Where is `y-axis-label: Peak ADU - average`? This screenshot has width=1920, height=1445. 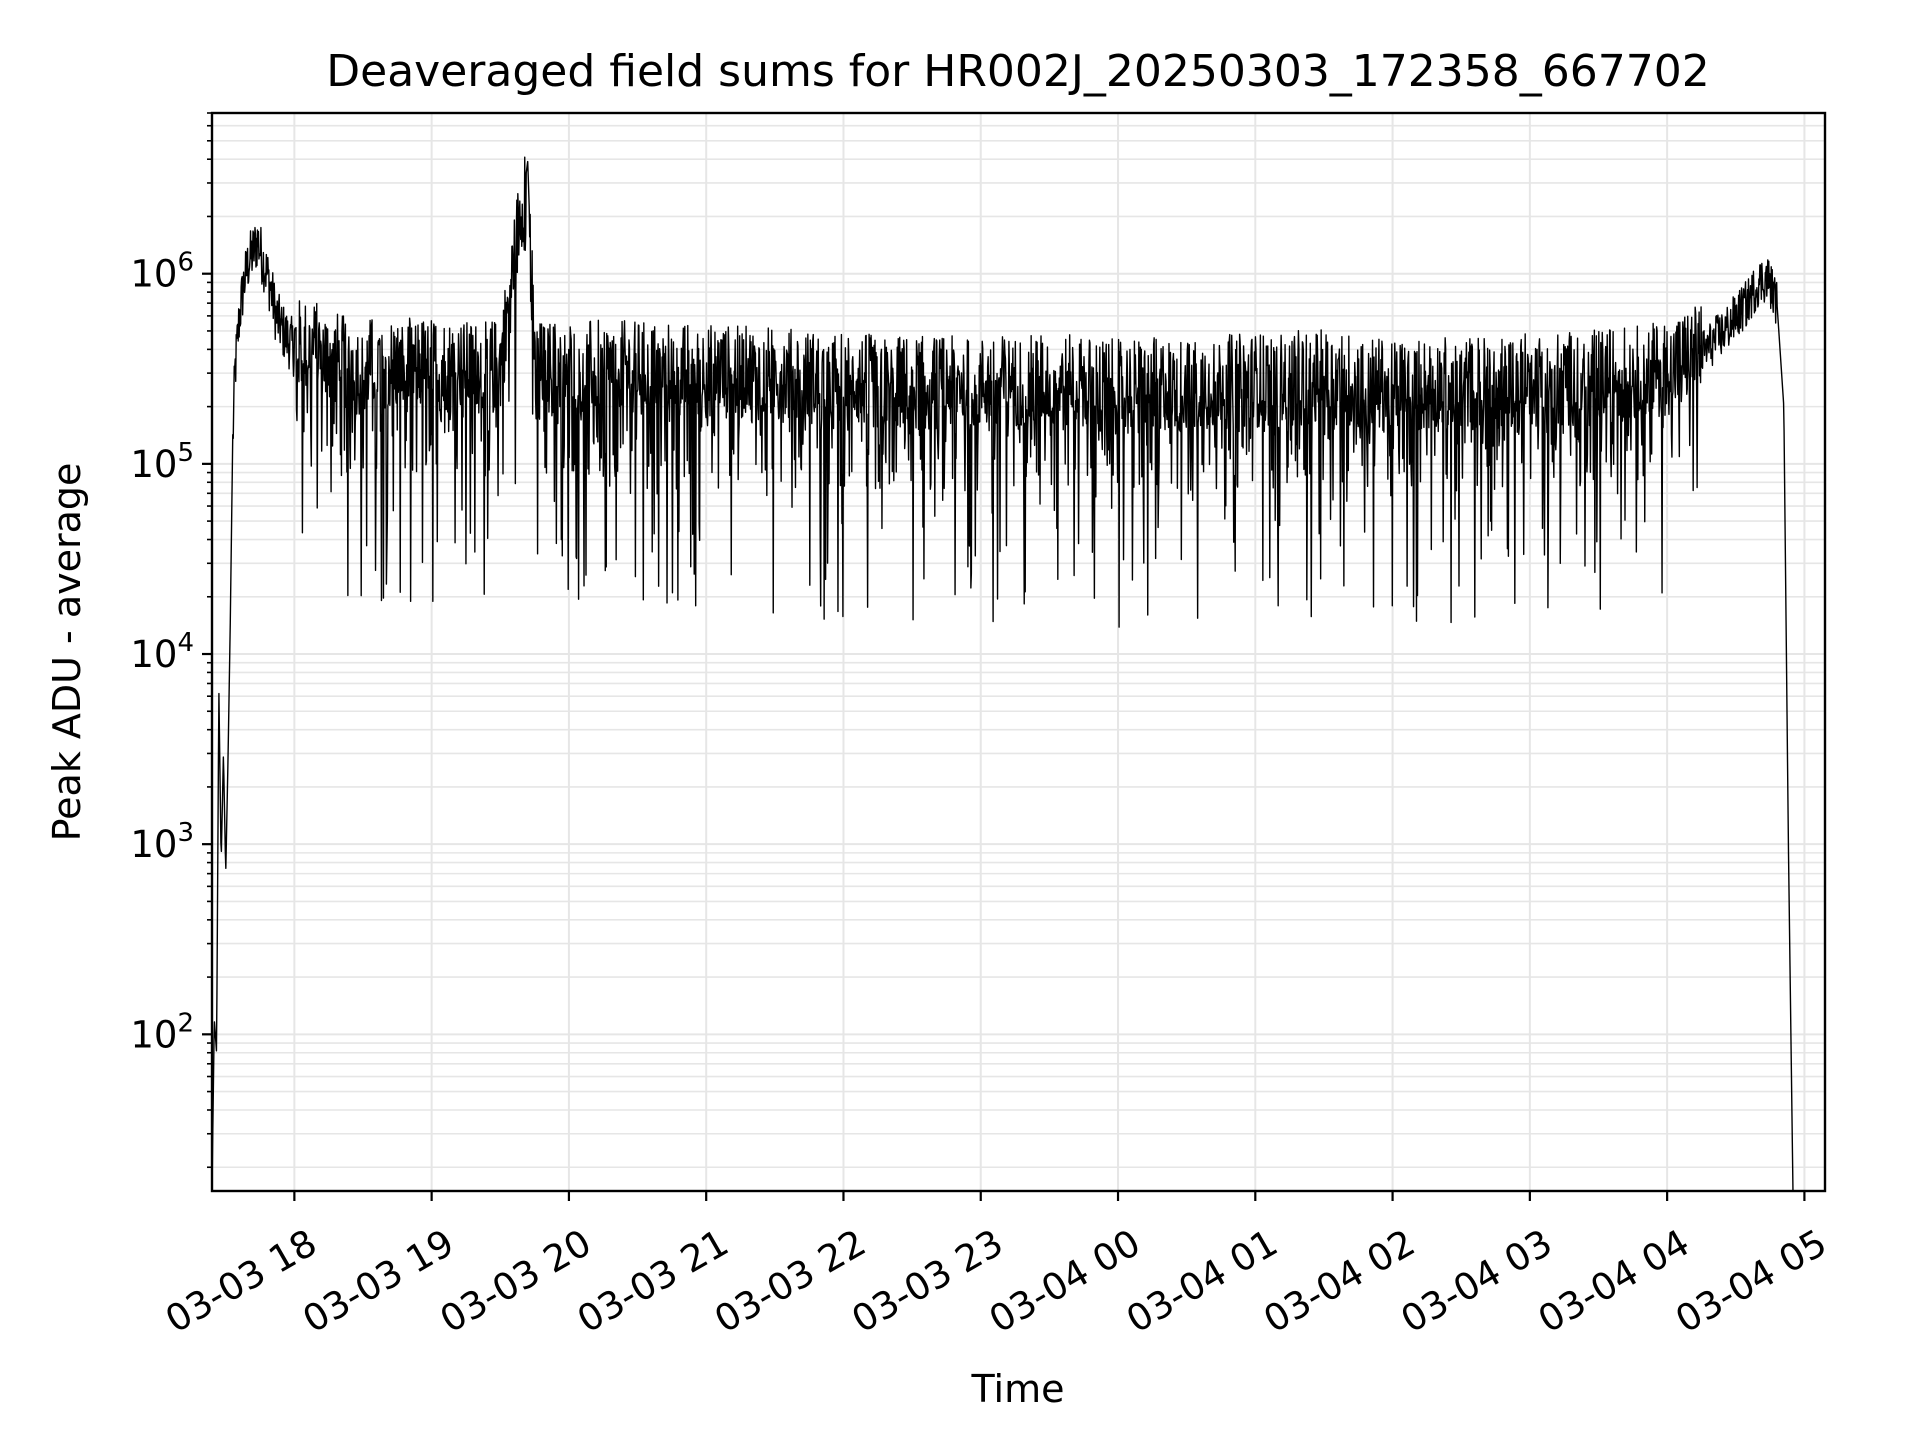 y-axis-label: Peak ADU - average is located at coordinates (67, 652).